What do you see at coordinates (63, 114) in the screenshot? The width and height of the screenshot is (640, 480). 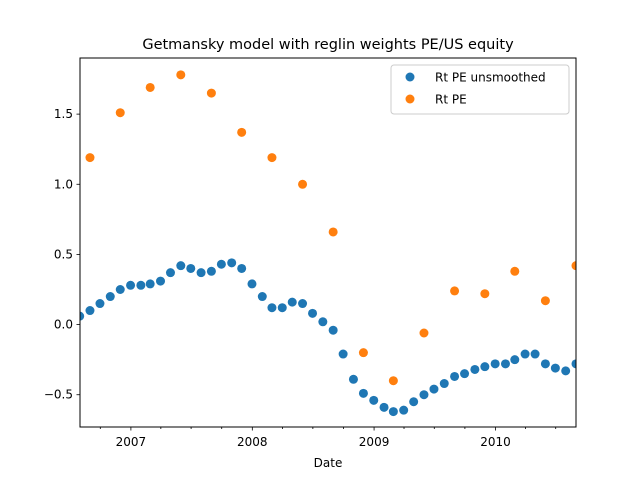 I see `y-tick-label: 1.5` at bounding box center [63, 114].